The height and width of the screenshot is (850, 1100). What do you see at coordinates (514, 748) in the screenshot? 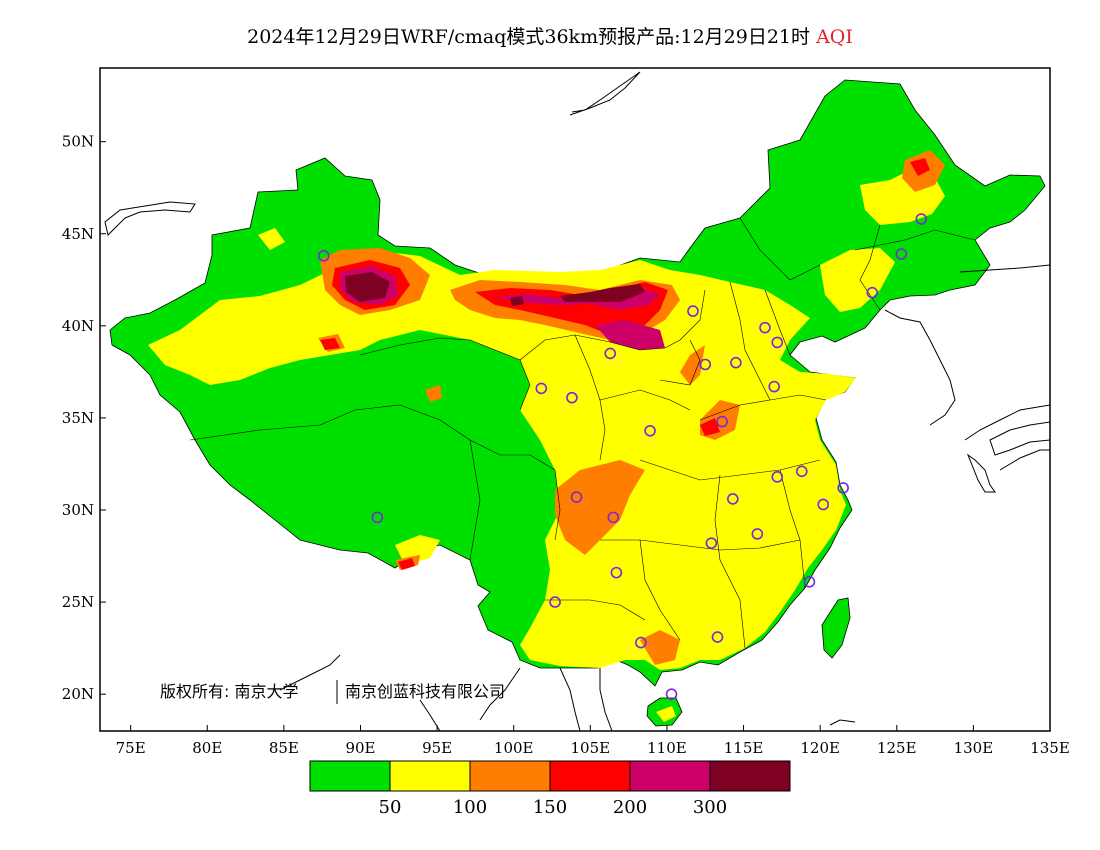
I see `lon-tick-label: 100E` at bounding box center [514, 748].